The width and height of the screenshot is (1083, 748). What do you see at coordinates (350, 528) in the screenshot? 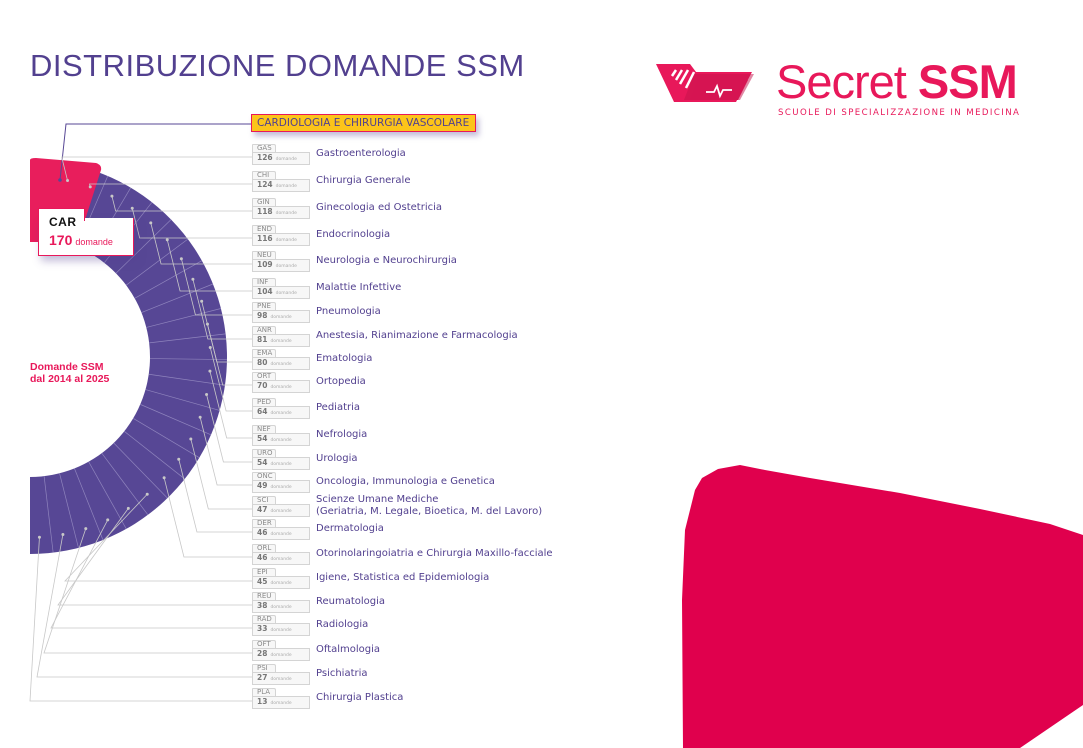
I see `item-name-line1: Dermatologia` at bounding box center [350, 528].